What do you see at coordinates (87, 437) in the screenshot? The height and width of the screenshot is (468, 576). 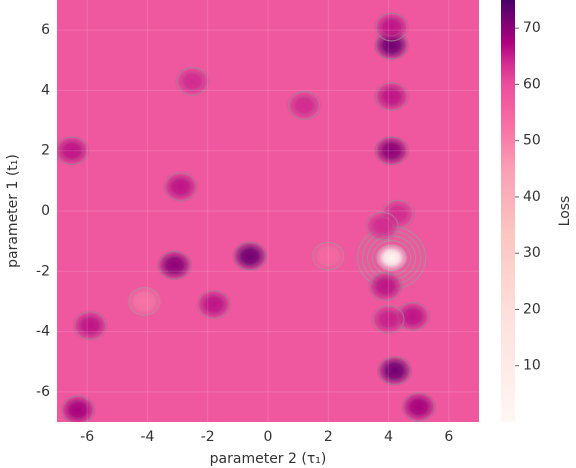 I see `x-tick-label: -6` at bounding box center [87, 437].